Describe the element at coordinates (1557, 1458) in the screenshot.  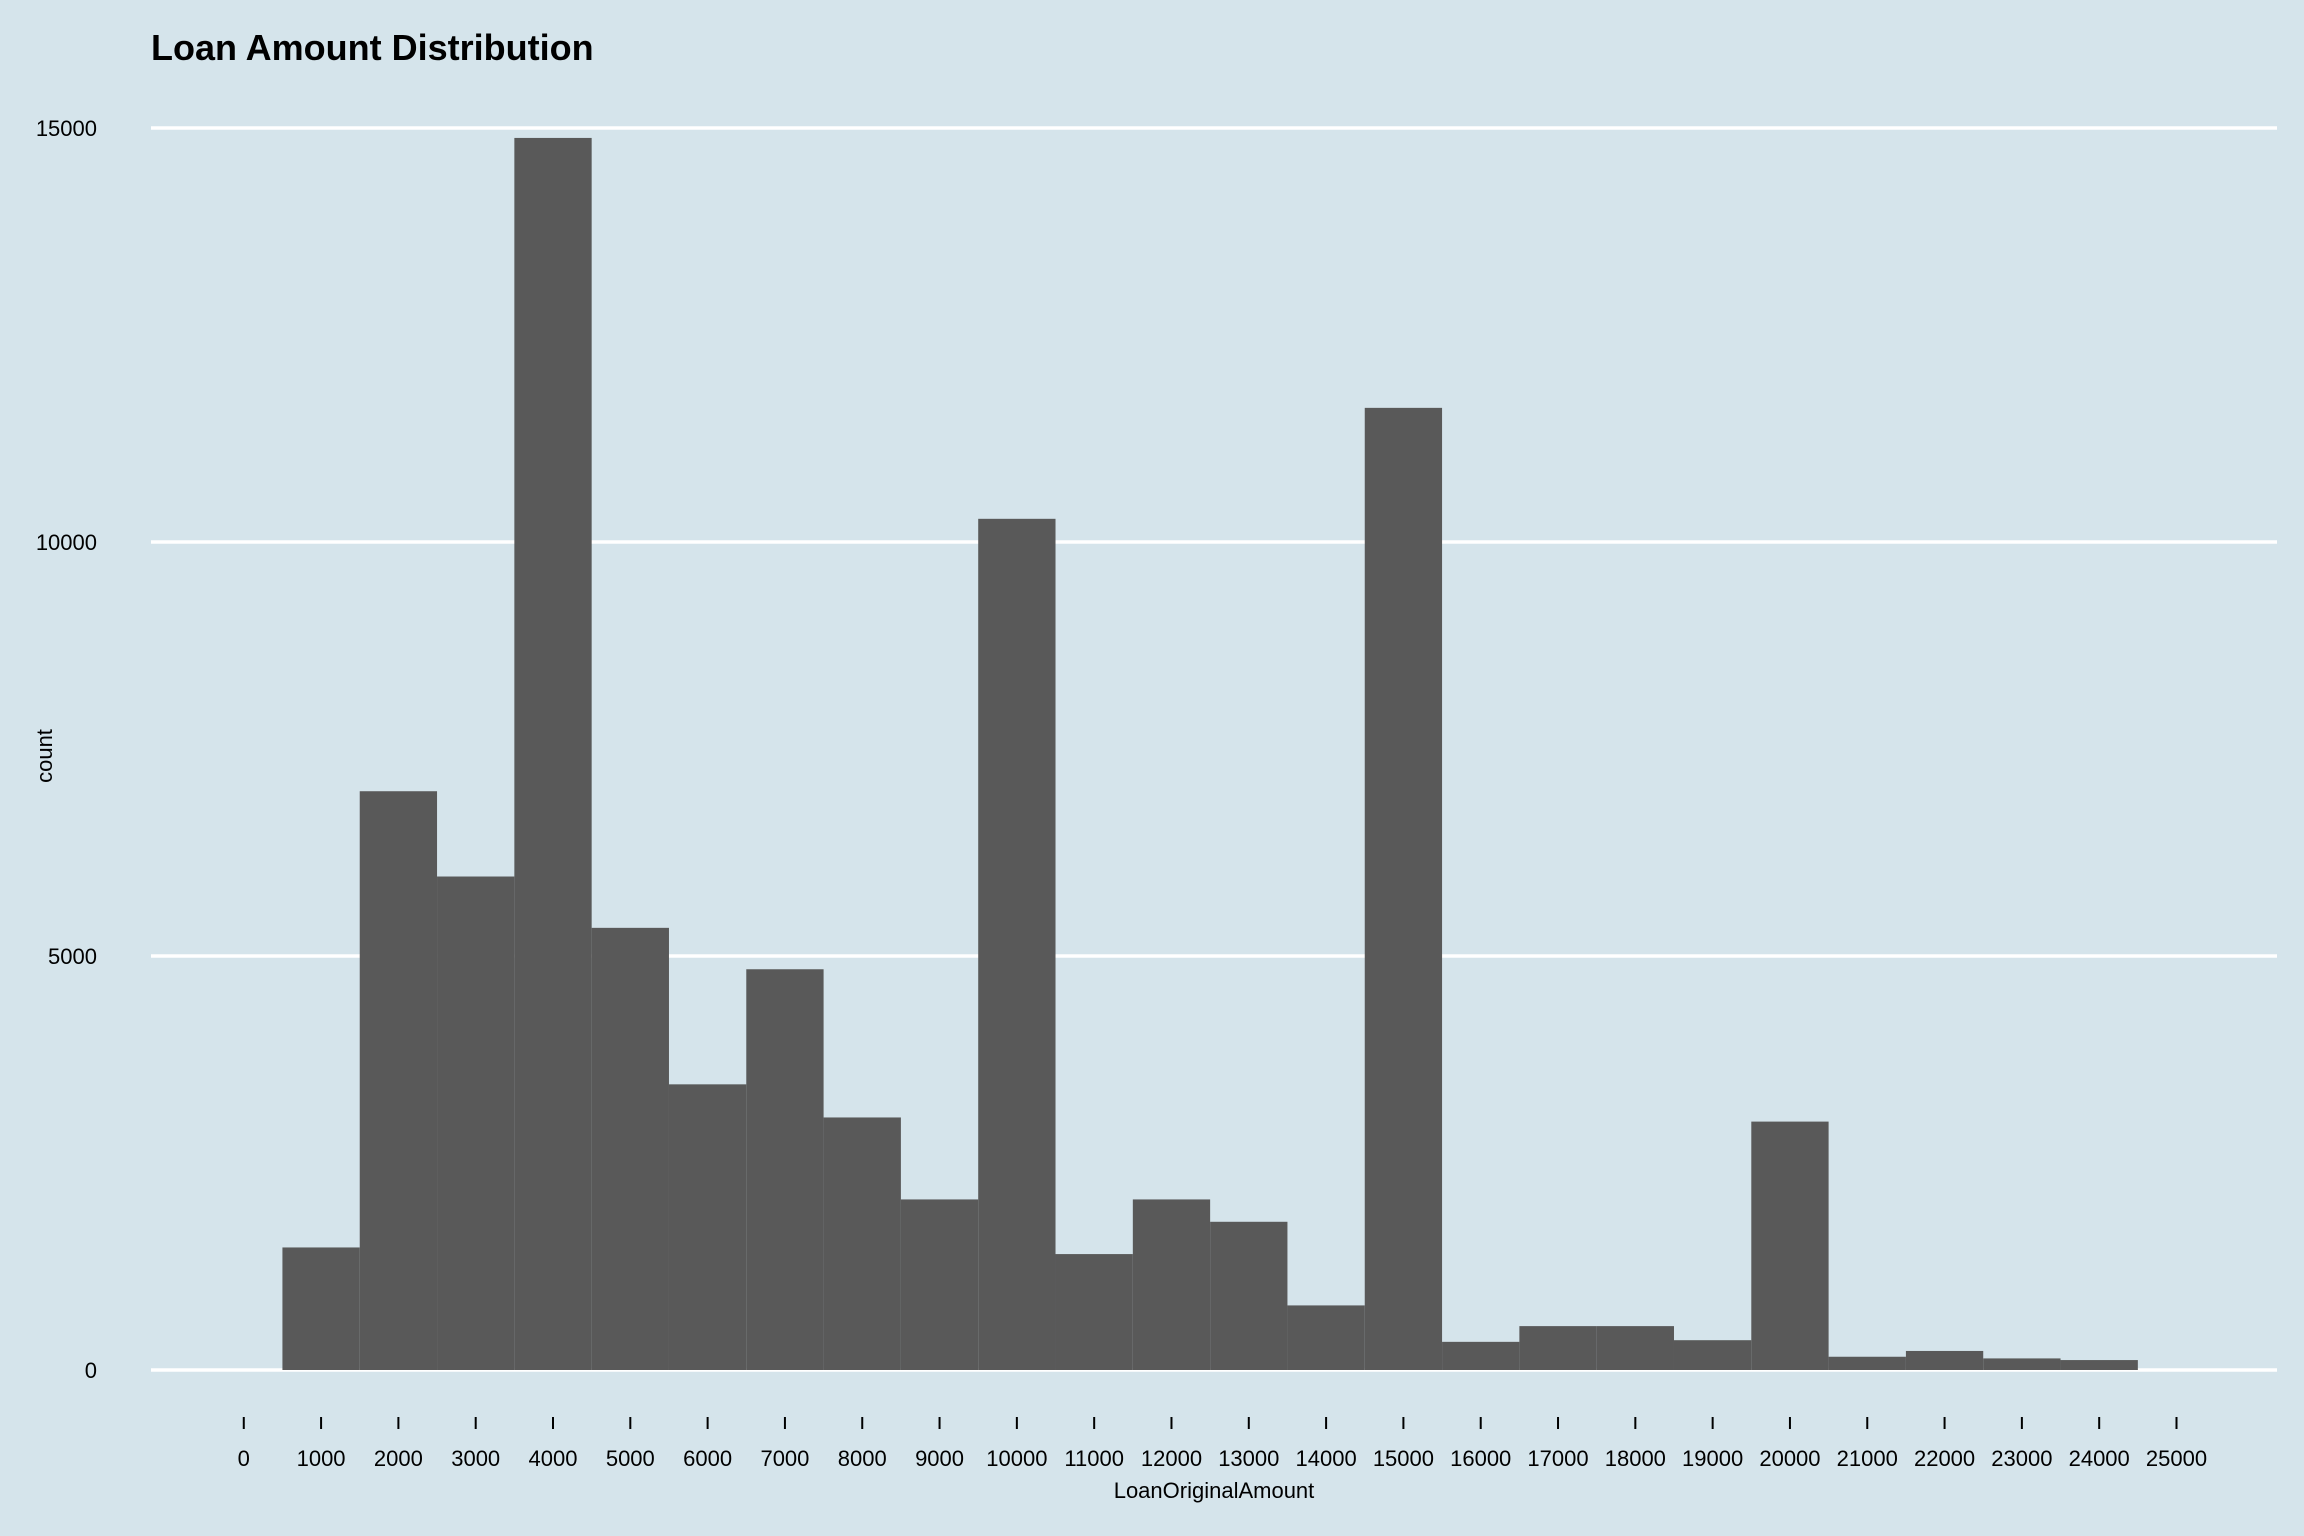
I see `x-tick-label: 17000` at that location.